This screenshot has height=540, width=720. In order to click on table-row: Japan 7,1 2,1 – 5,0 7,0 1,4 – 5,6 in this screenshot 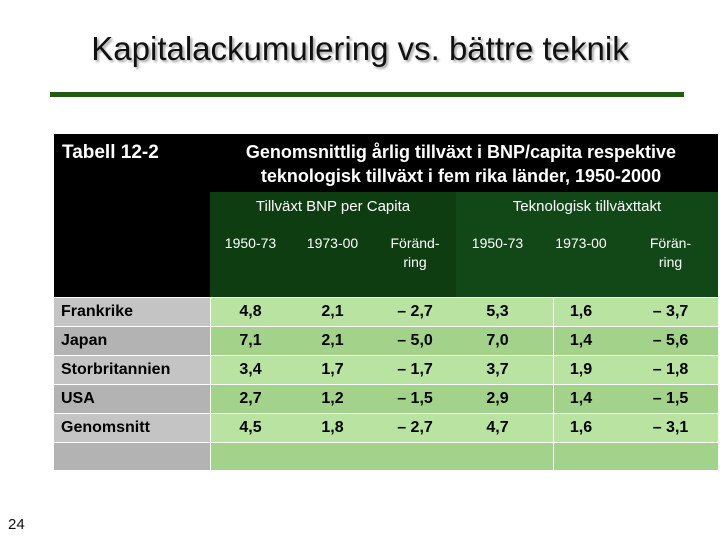, I will do `click(386, 340)`.